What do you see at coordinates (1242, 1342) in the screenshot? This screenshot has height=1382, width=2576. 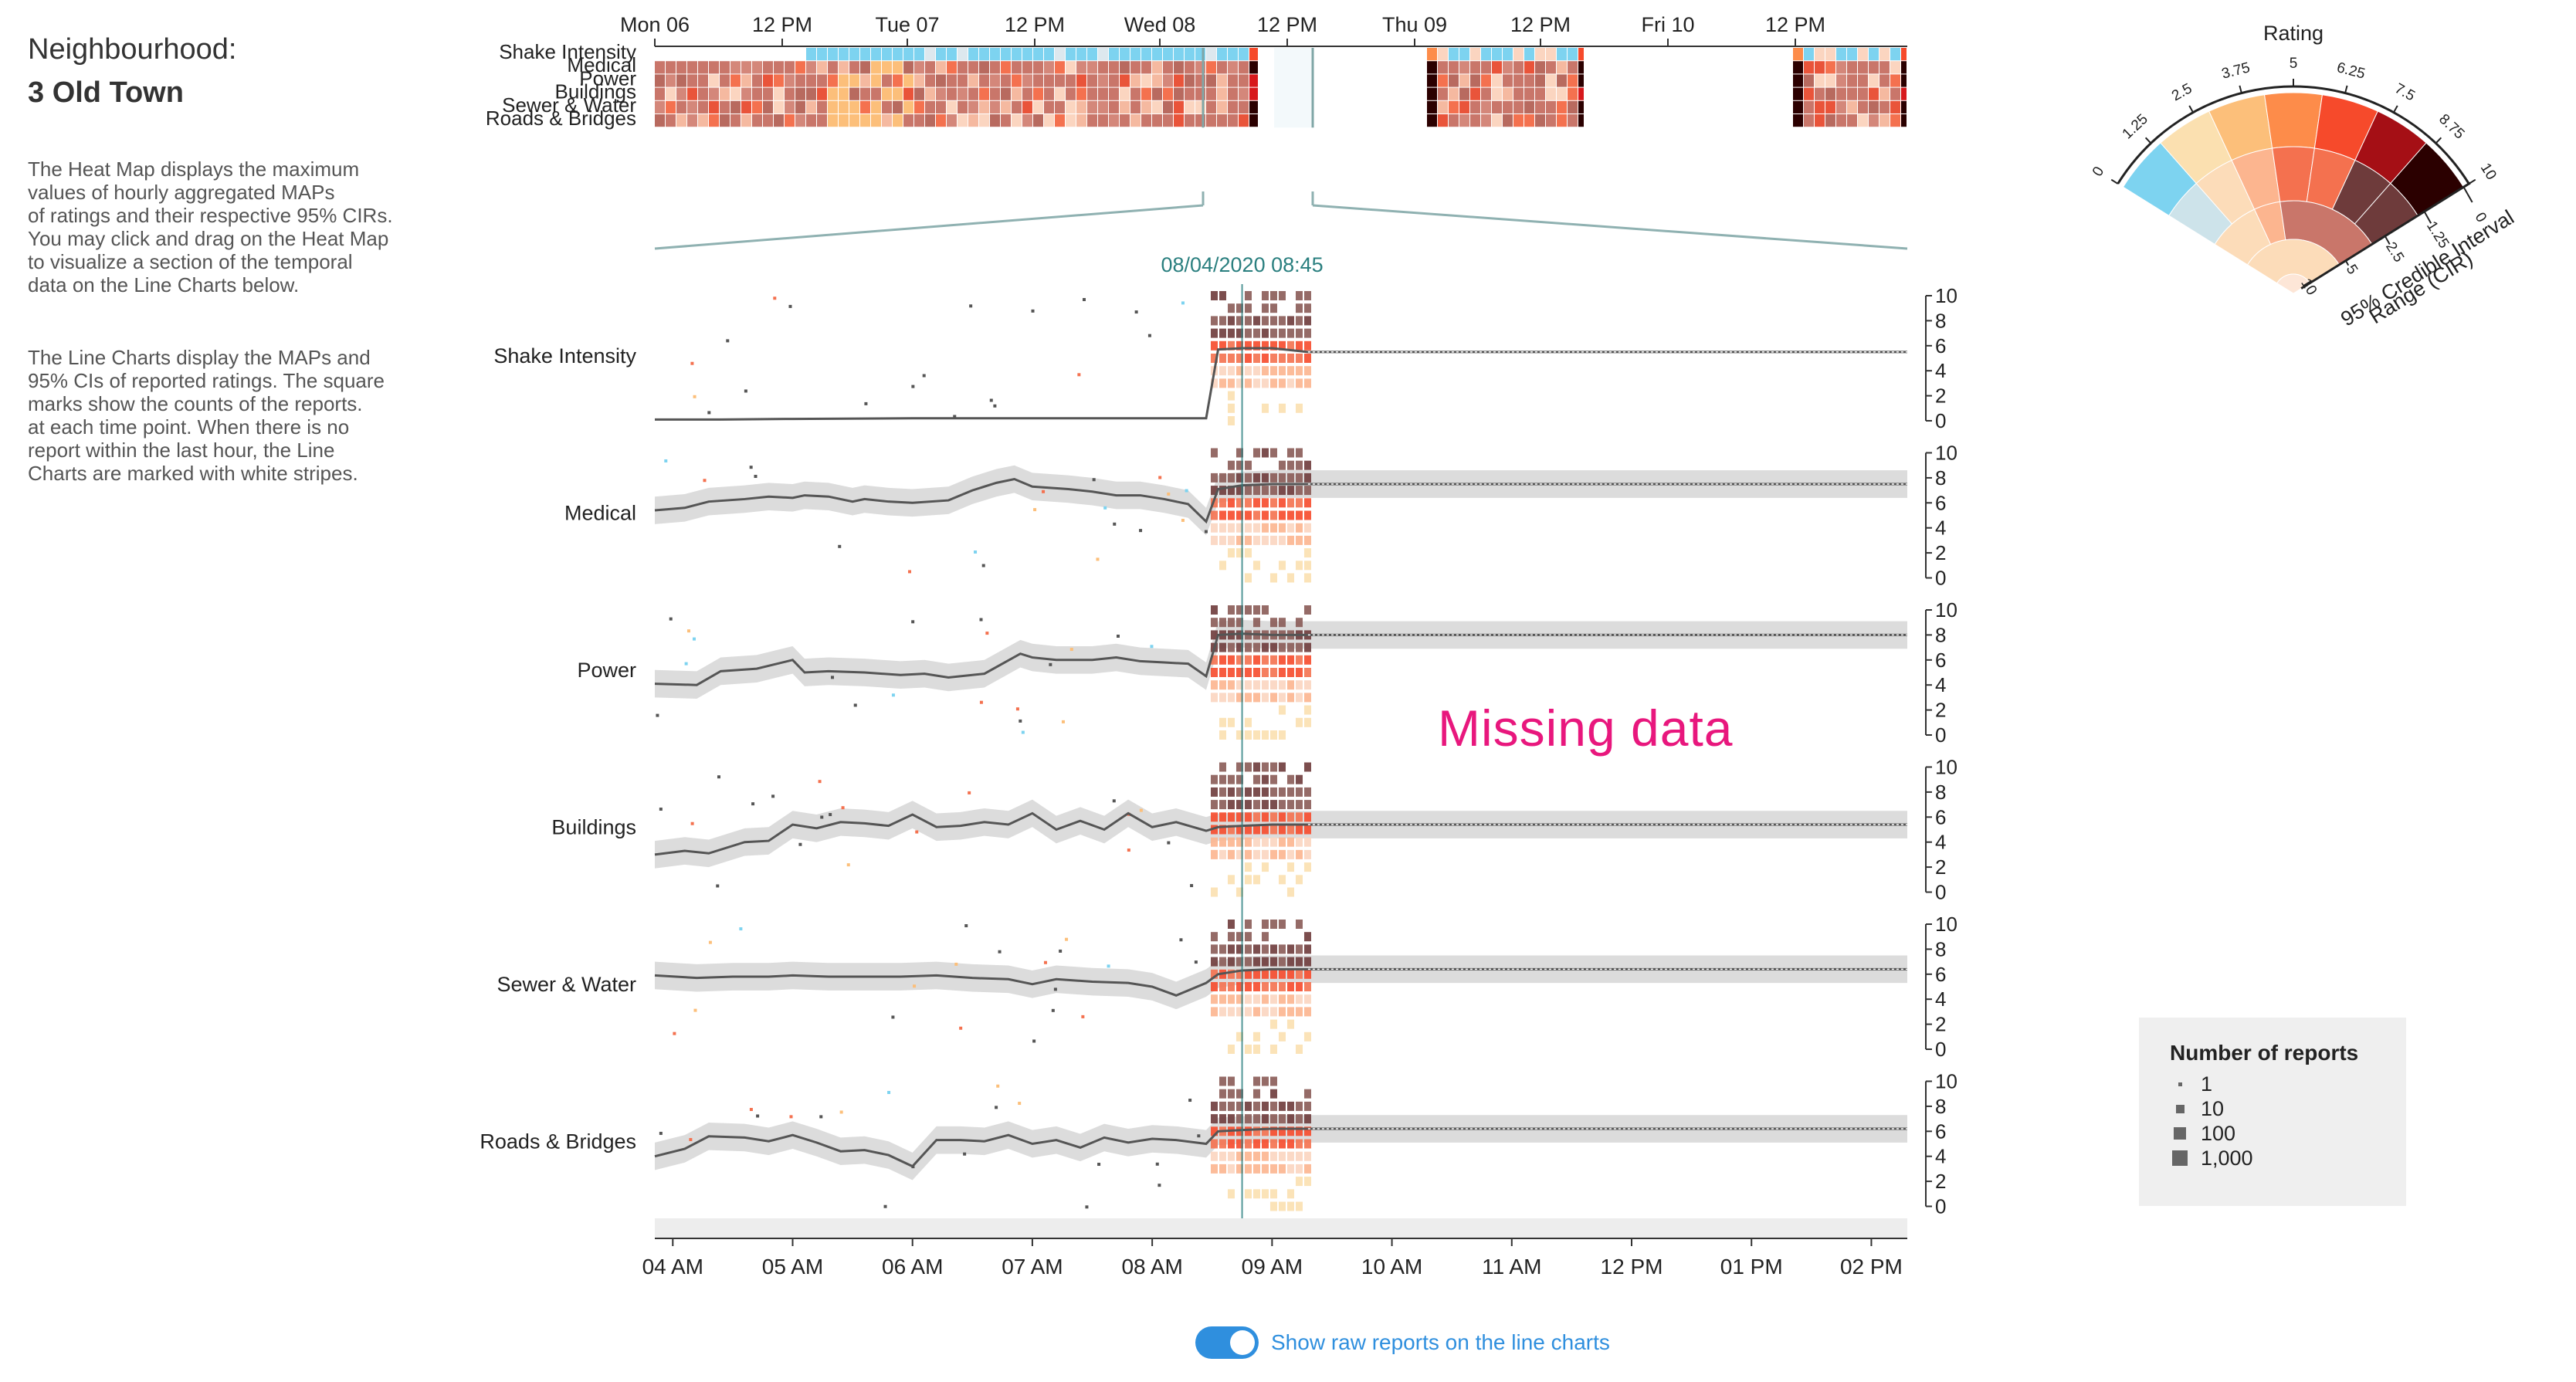 I see `toggle-knob` at bounding box center [1242, 1342].